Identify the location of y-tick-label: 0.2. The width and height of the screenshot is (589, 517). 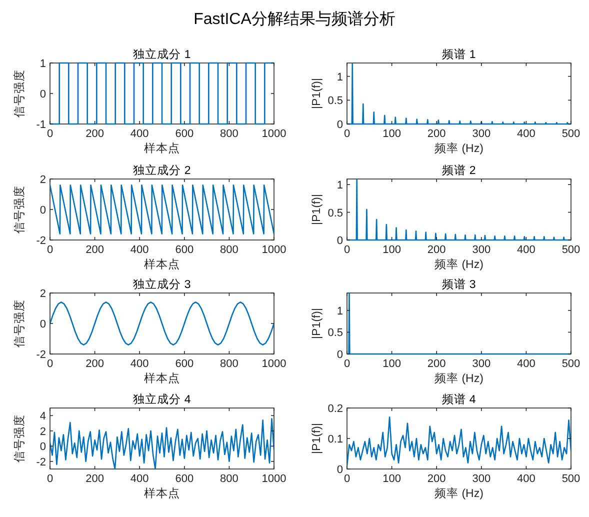
(335, 409).